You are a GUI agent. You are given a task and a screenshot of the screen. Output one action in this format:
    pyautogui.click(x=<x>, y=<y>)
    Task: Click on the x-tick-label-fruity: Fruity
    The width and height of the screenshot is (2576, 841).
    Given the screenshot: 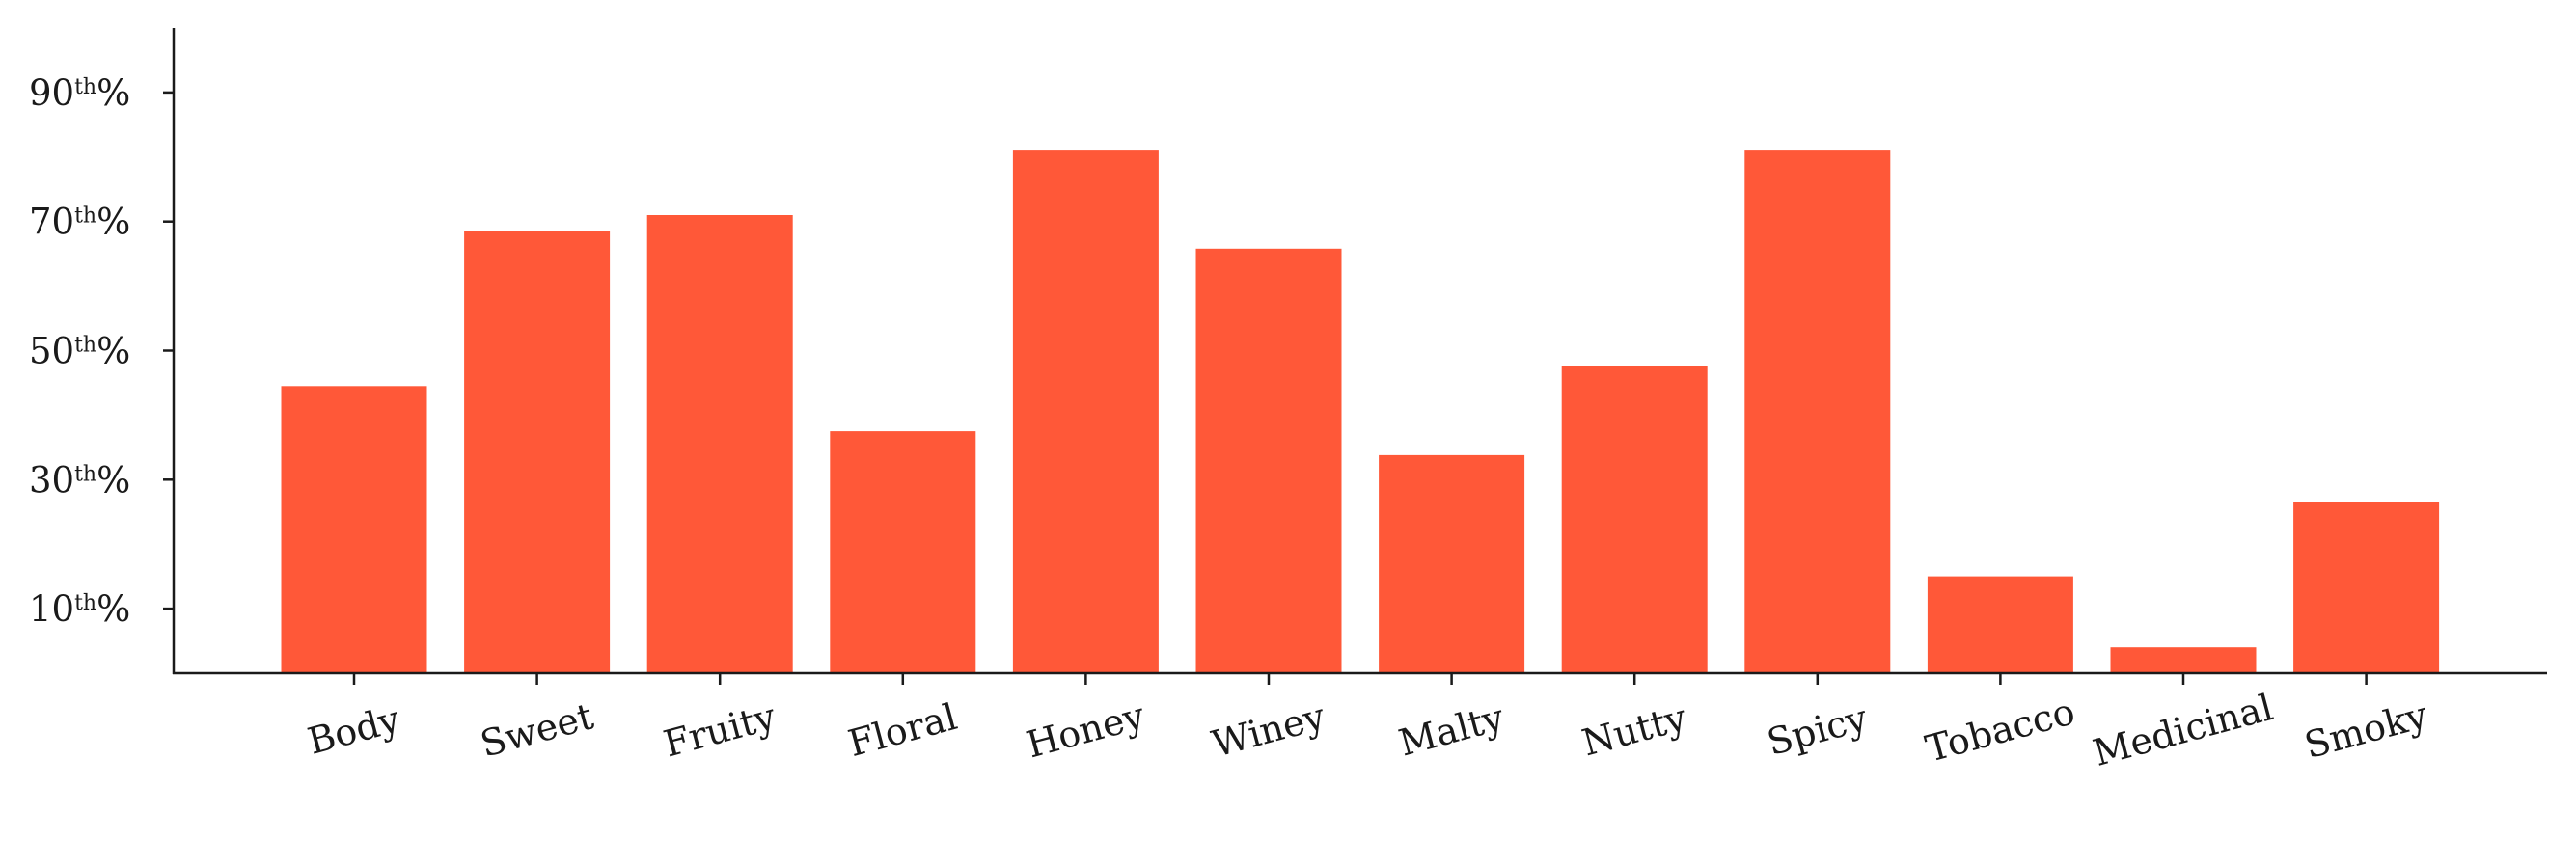 What is the action you would take?
    pyautogui.click(x=720, y=729)
    